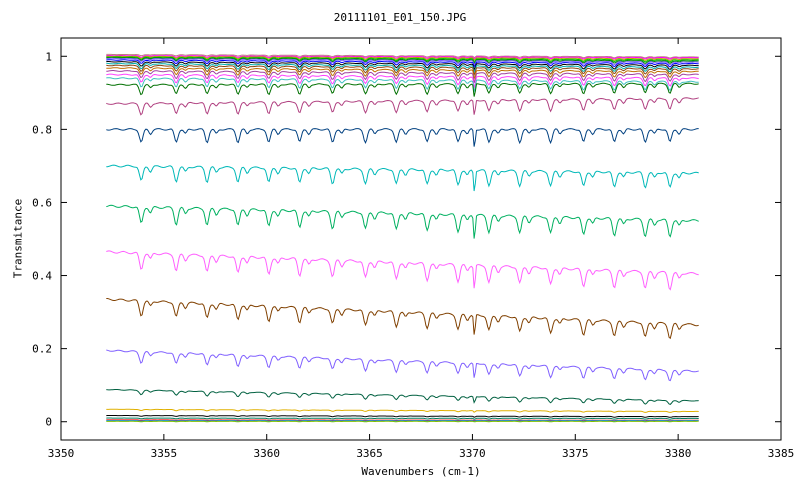  Describe the element at coordinates (266, 453) in the screenshot. I see `x-tick-label: 3360` at that location.